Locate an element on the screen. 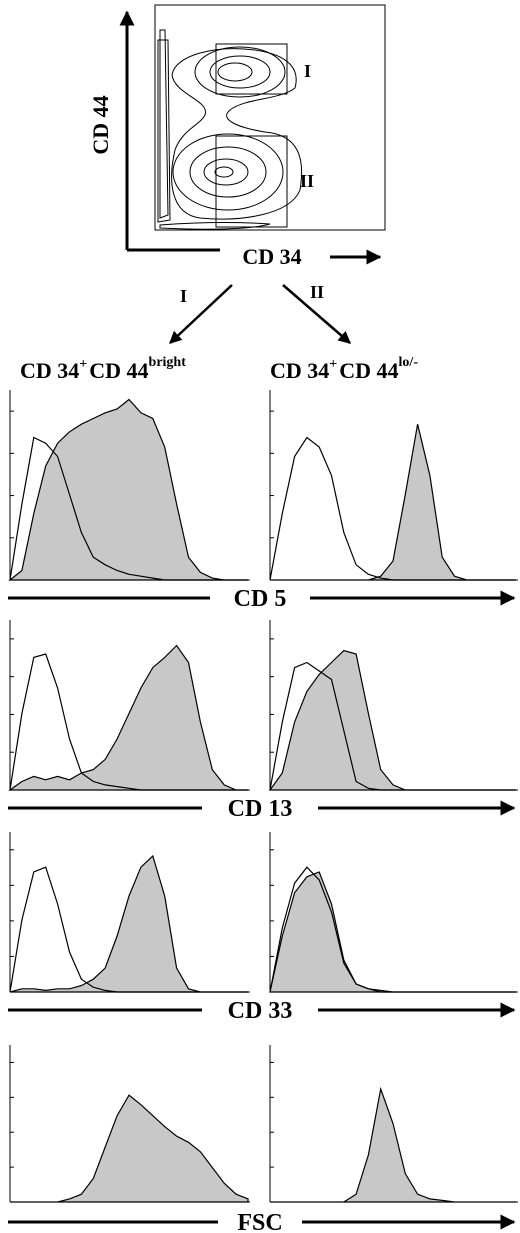 This screenshot has width=520, height=1233. population-I-heading: CD 34+CD 44bright is located at coordinates (103, 369).